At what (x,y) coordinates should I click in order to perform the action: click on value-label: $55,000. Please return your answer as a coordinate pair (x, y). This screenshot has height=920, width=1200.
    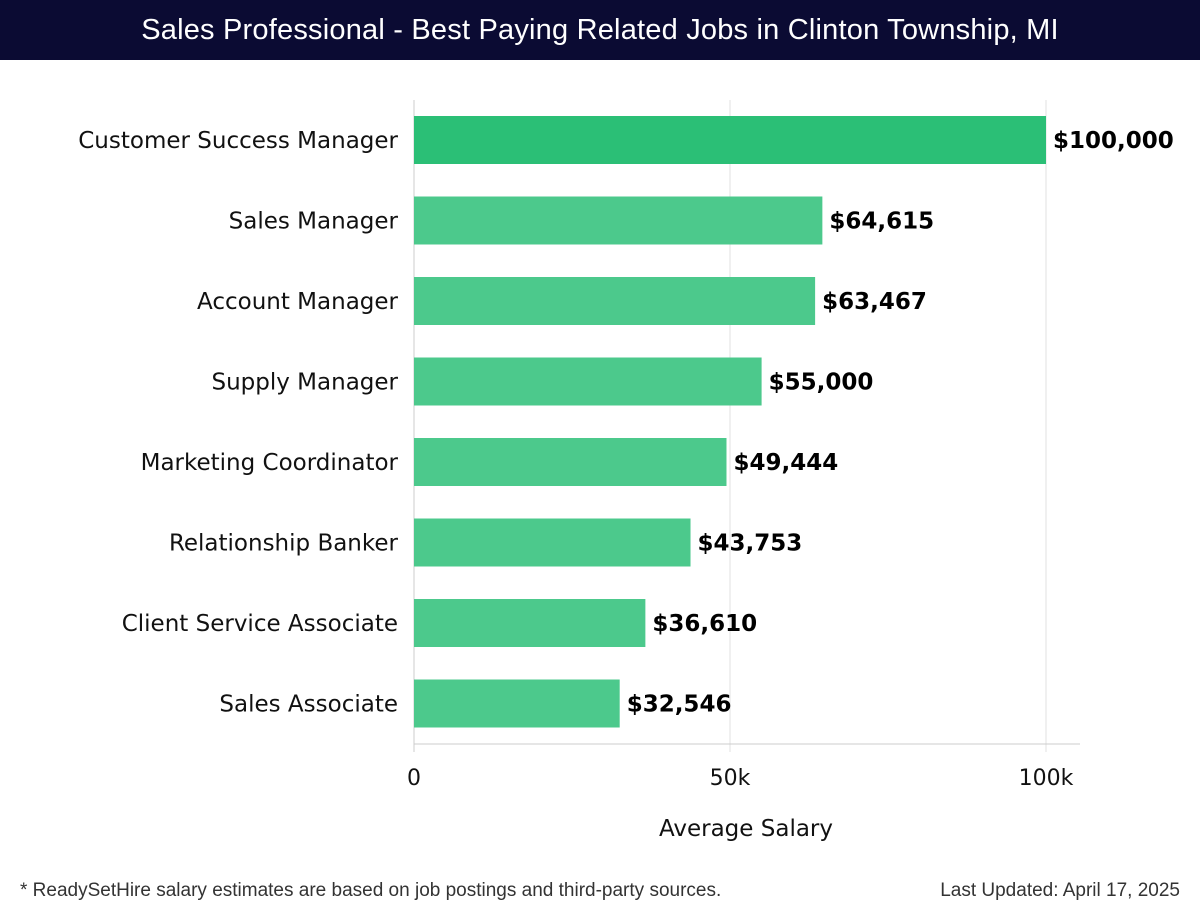
    Looking at the image, I should click on (821, 383).